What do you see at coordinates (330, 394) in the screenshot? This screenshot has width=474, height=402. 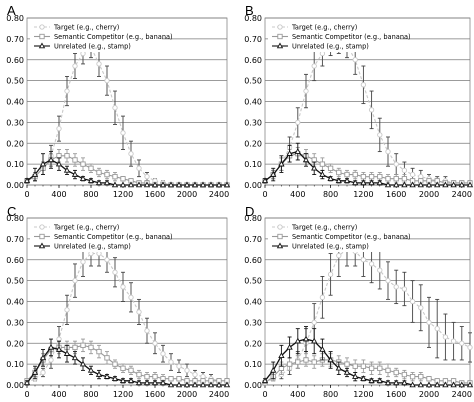 I see `x-tick-label: 800` at bounding box center [330, 394].